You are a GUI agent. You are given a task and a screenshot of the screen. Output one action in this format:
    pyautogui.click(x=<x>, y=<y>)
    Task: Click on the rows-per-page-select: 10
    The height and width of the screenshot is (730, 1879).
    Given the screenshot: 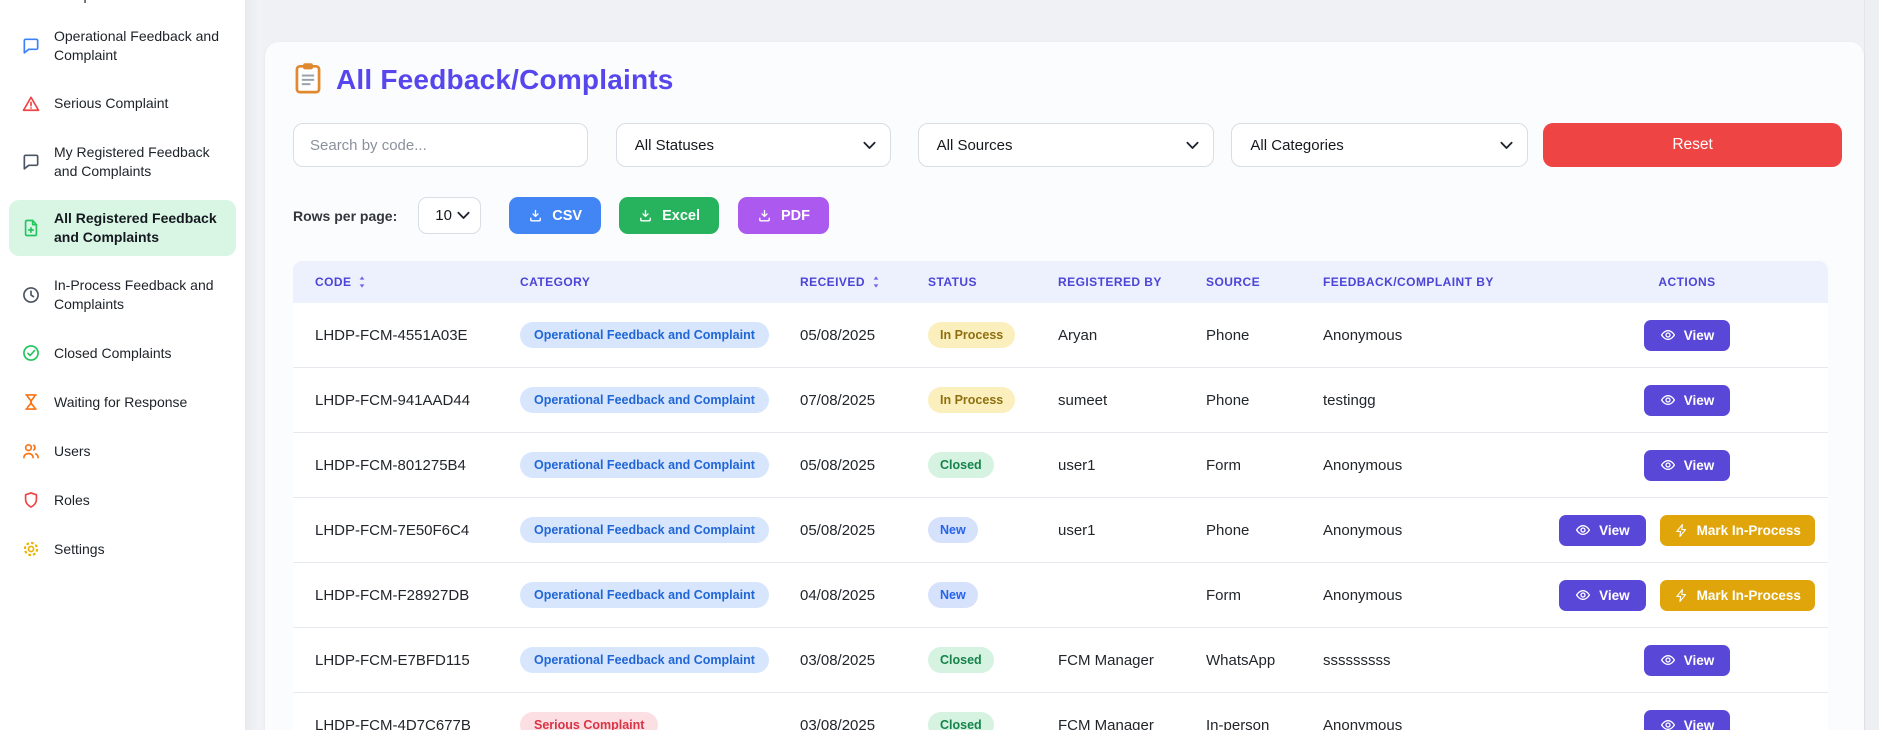 What is the action you would take?
    pyautogui.click(x=450, y=215)
    